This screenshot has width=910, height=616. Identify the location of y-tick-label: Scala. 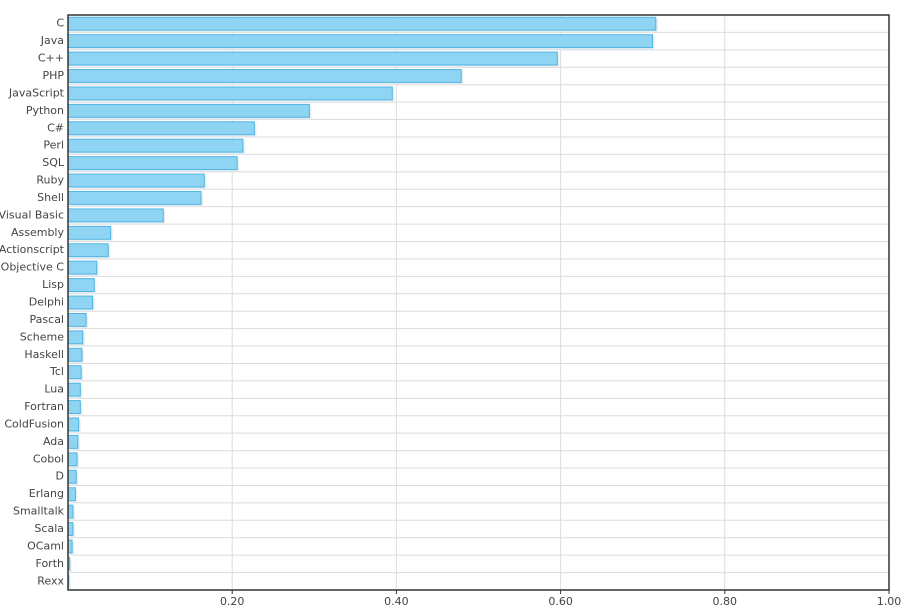
(49, 528).